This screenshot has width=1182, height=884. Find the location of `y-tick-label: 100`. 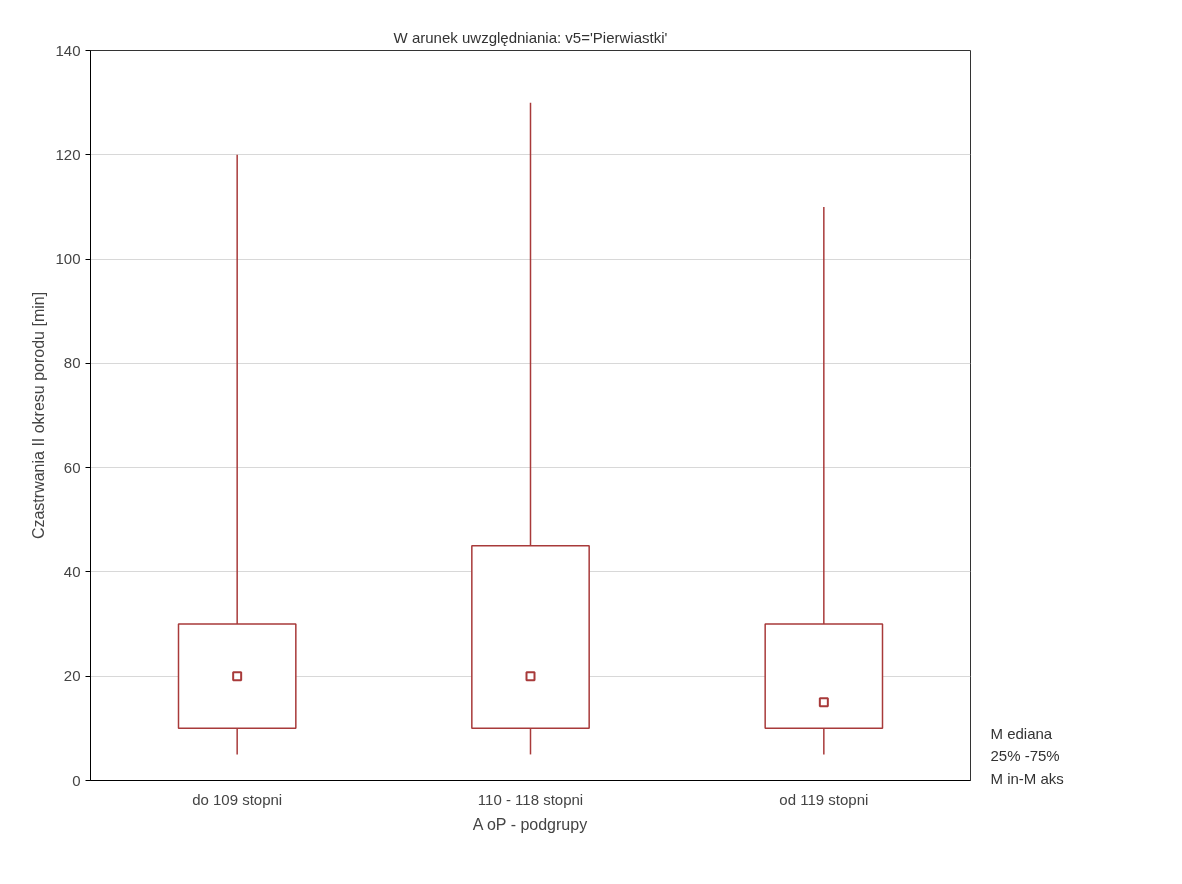

y-tick-label: 100 is located at coordinates (68, 259).